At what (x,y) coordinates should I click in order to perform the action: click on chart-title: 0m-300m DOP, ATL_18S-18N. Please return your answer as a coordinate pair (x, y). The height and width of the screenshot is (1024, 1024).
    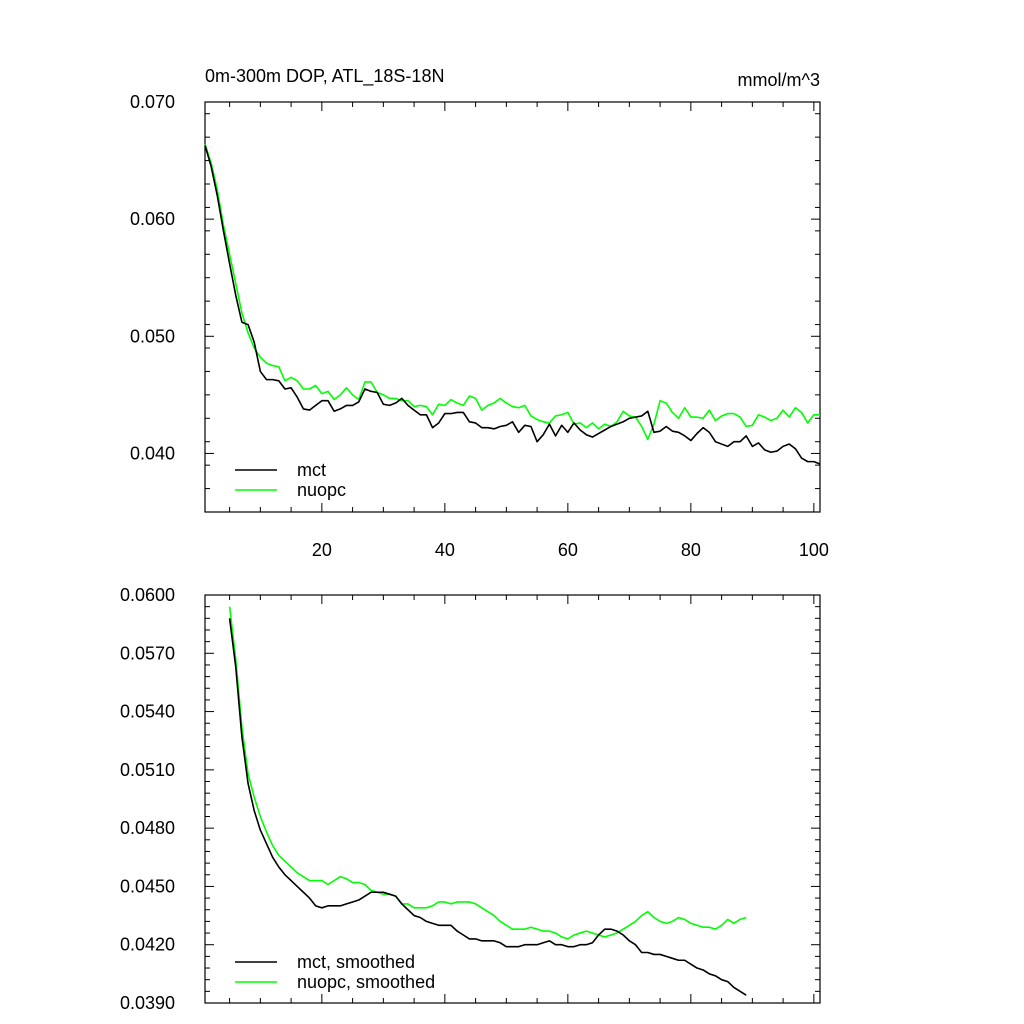
    Looking at the image, I should click on (324, 76).